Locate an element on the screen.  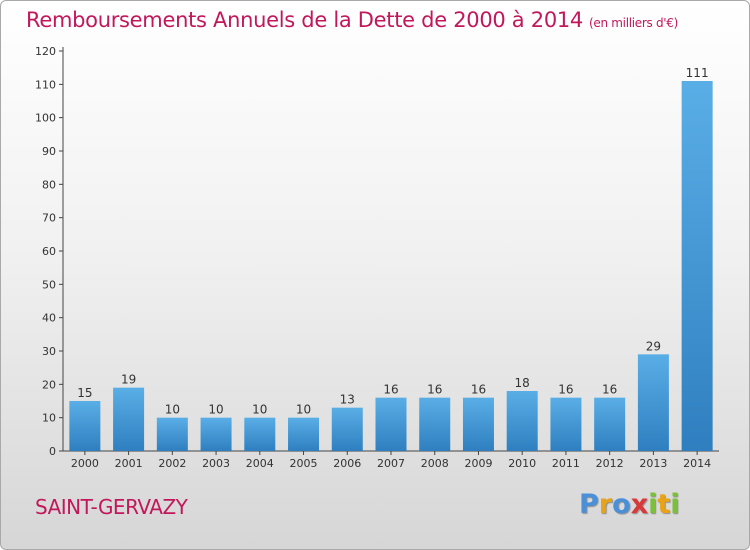
x-tick-label: 2009 is located at coordinates (478, 463).